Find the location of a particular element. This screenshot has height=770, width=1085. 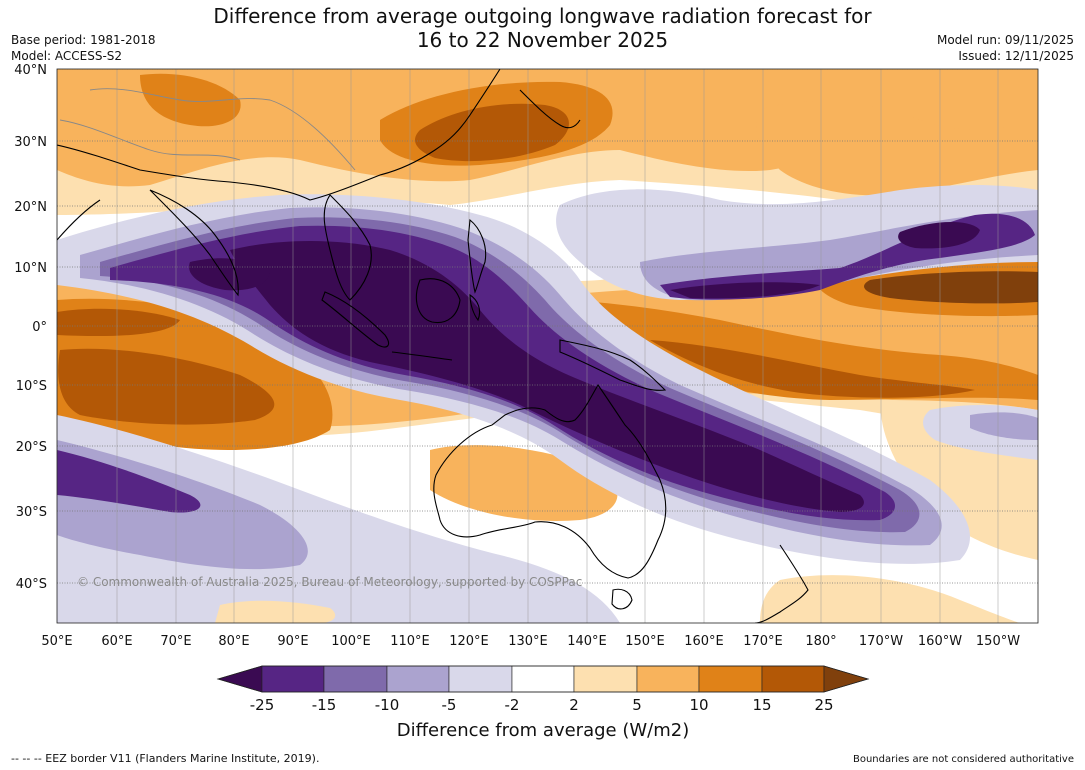

title-line-2: 16 to 22 November 2025 is located at coordinates (542, 40).